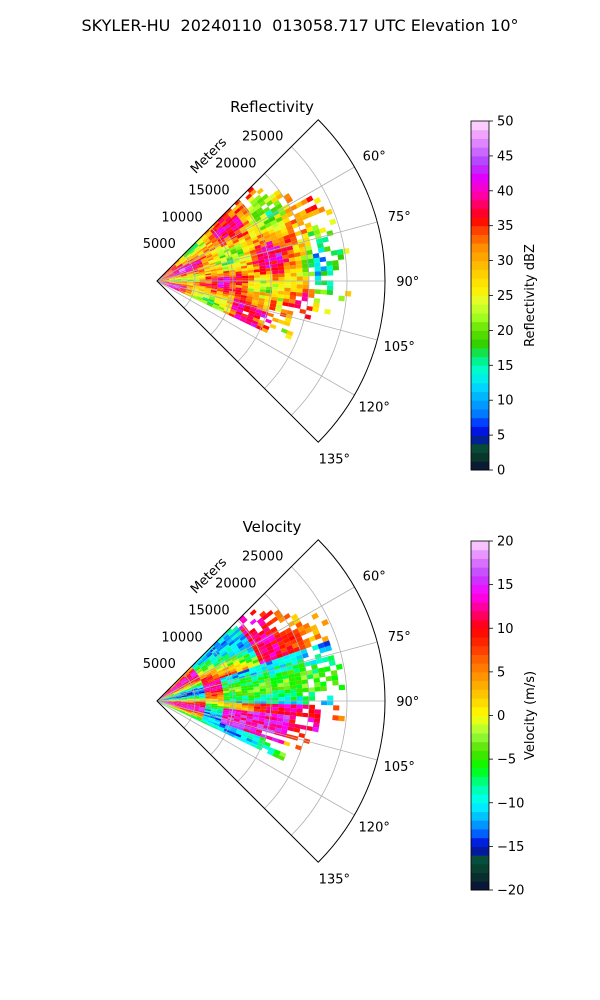 This screenshot has height=1000, width=600. What do you see at coordinates (255, 338) in the screenshot?
I see `azimuth-spoke` at bounding box center [255, 338].